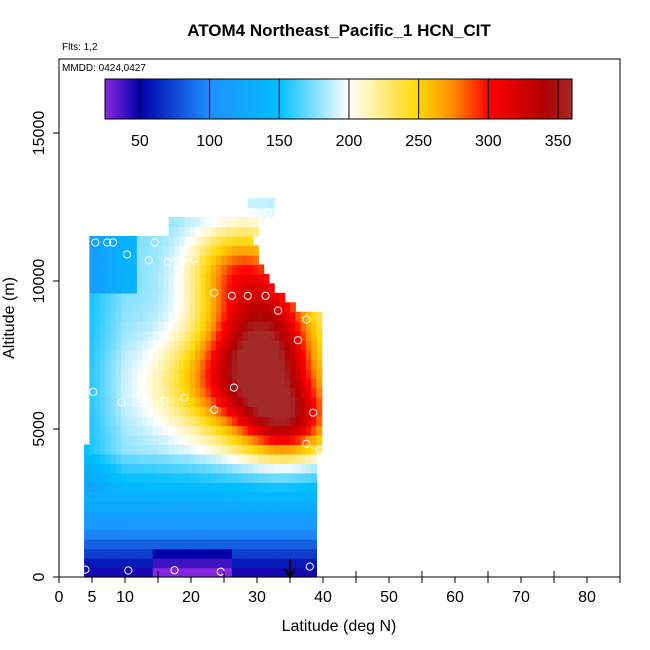  What do you see at coordinates (338, 99) in the screenshot?
I see `colorbar-gradient` at bounding box center [338, 99].